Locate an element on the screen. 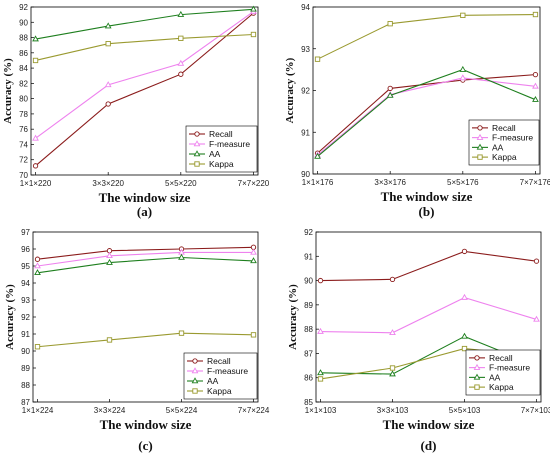  x-tick-label: 1×1×103 is located at coordinates (321, 410).